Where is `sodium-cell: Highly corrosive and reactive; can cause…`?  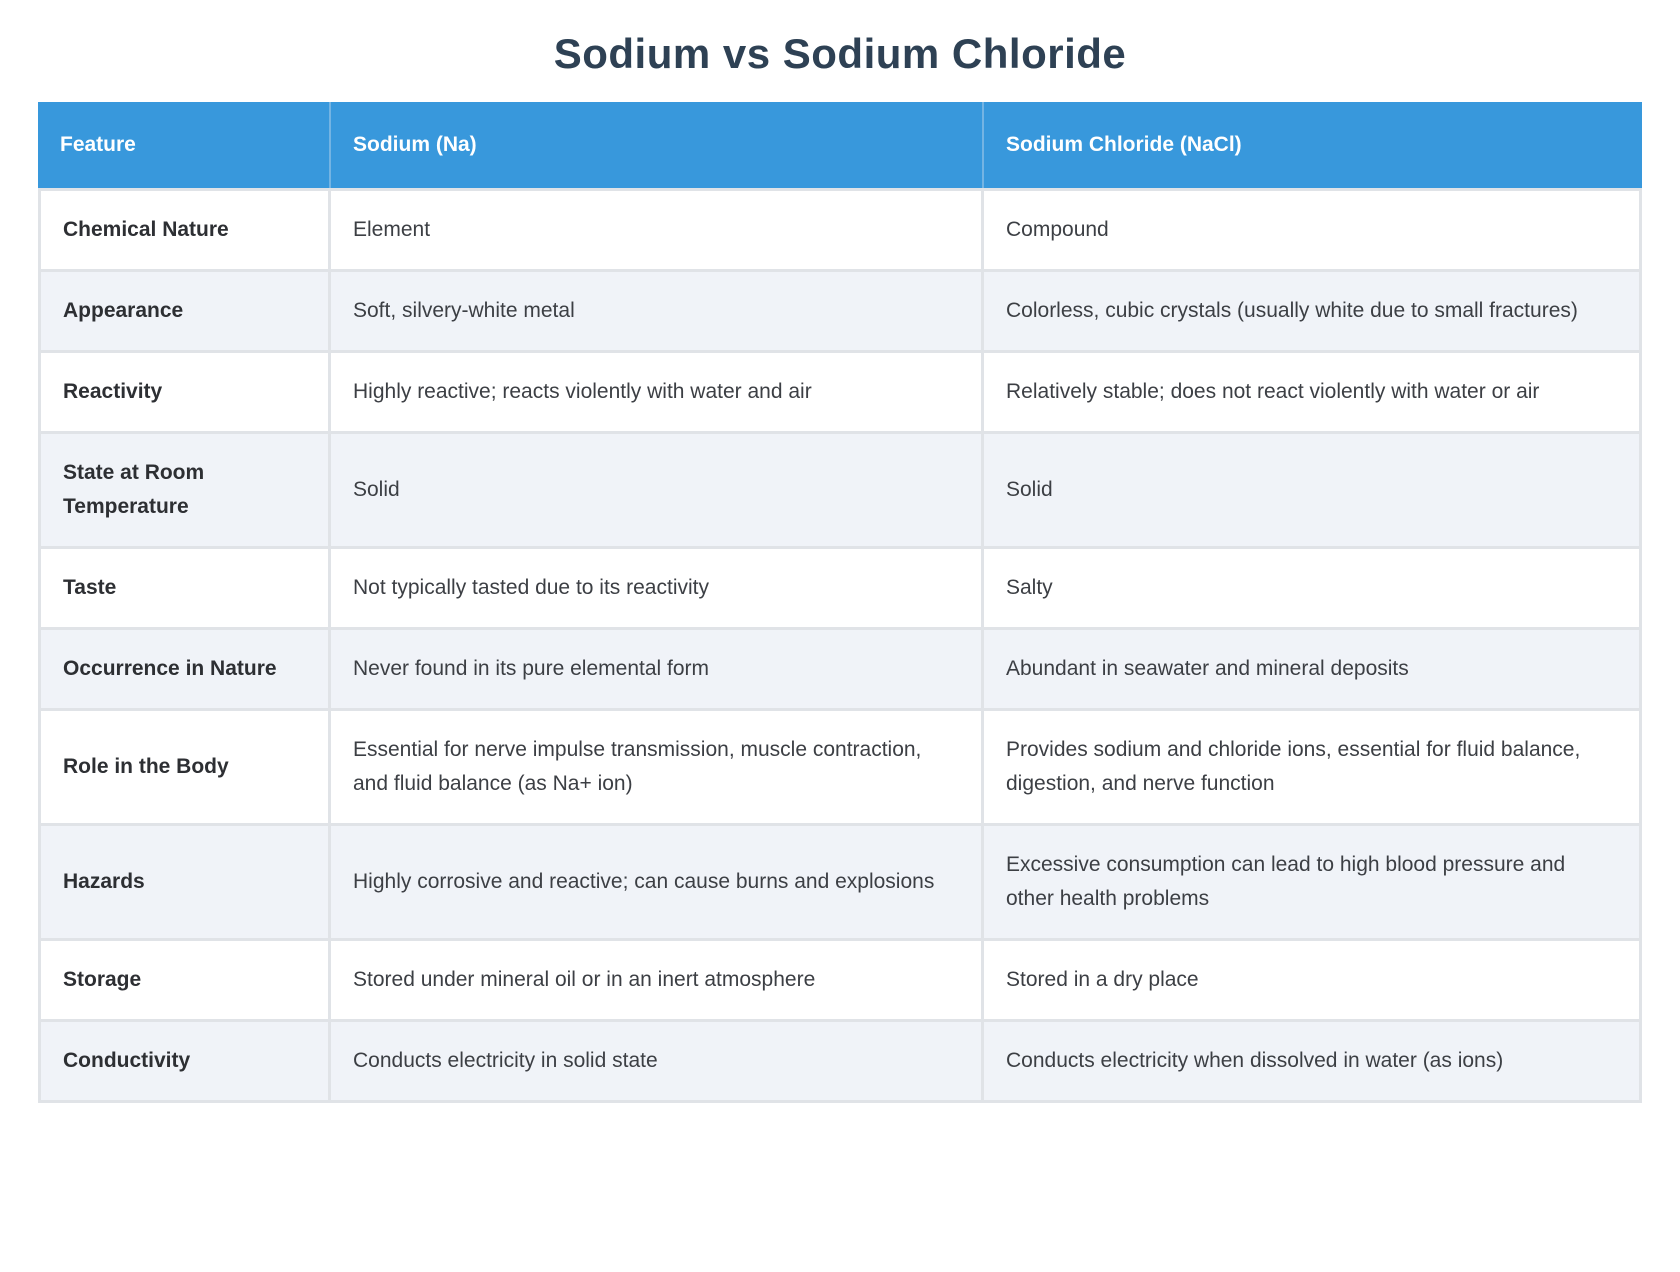
sodium-cell: Highly corrosive and reactive; can cause… is located at coordinates (657, 880).